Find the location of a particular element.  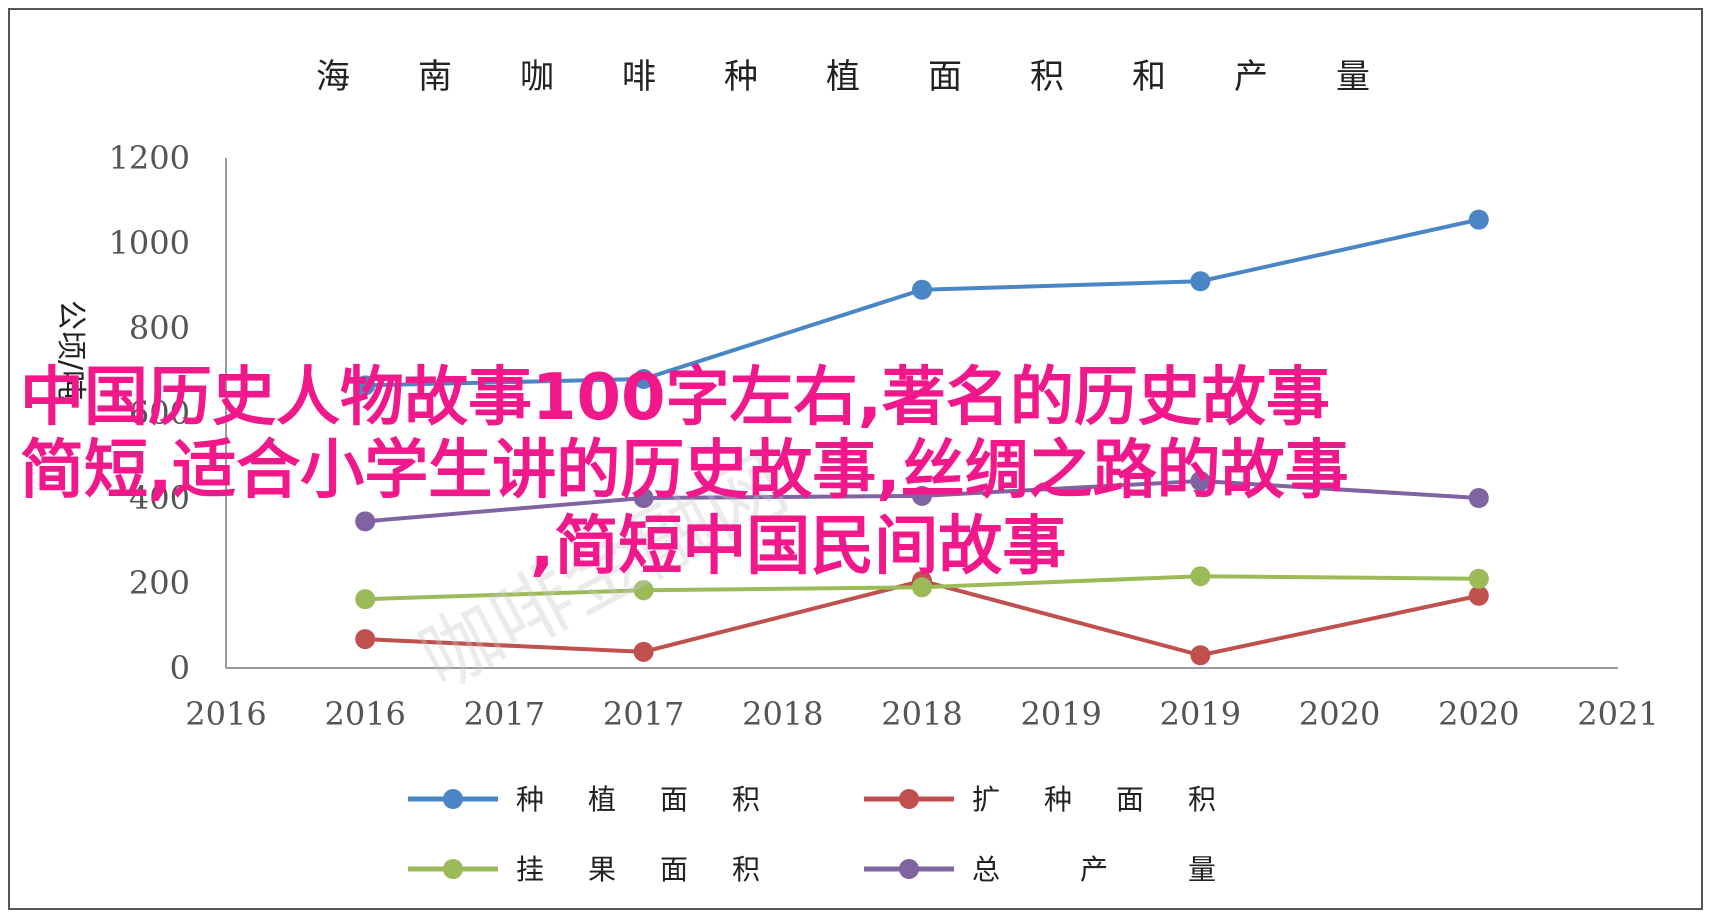

y-tick-label: 200 is located at coordinates (159, 583).